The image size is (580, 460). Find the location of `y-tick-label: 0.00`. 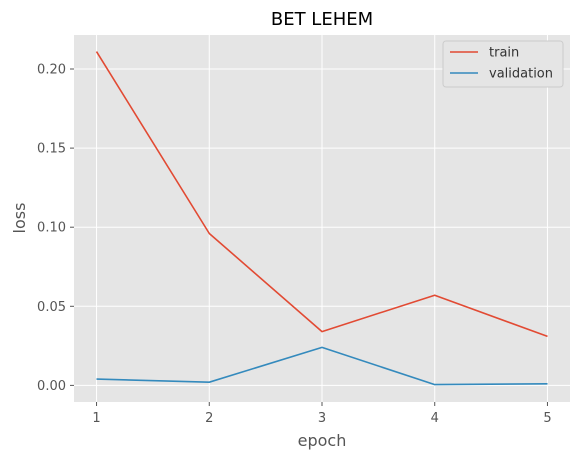

y-tick-label: 0.00 is located at coordinates (51, 386).